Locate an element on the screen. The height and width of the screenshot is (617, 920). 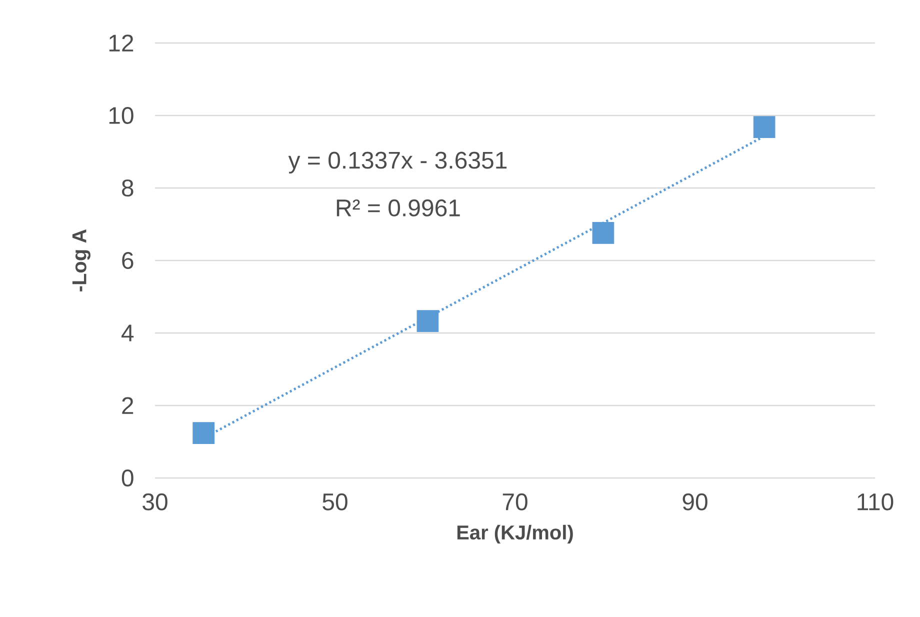
x-tick-label: 70 is located at coordinates (515, 501).